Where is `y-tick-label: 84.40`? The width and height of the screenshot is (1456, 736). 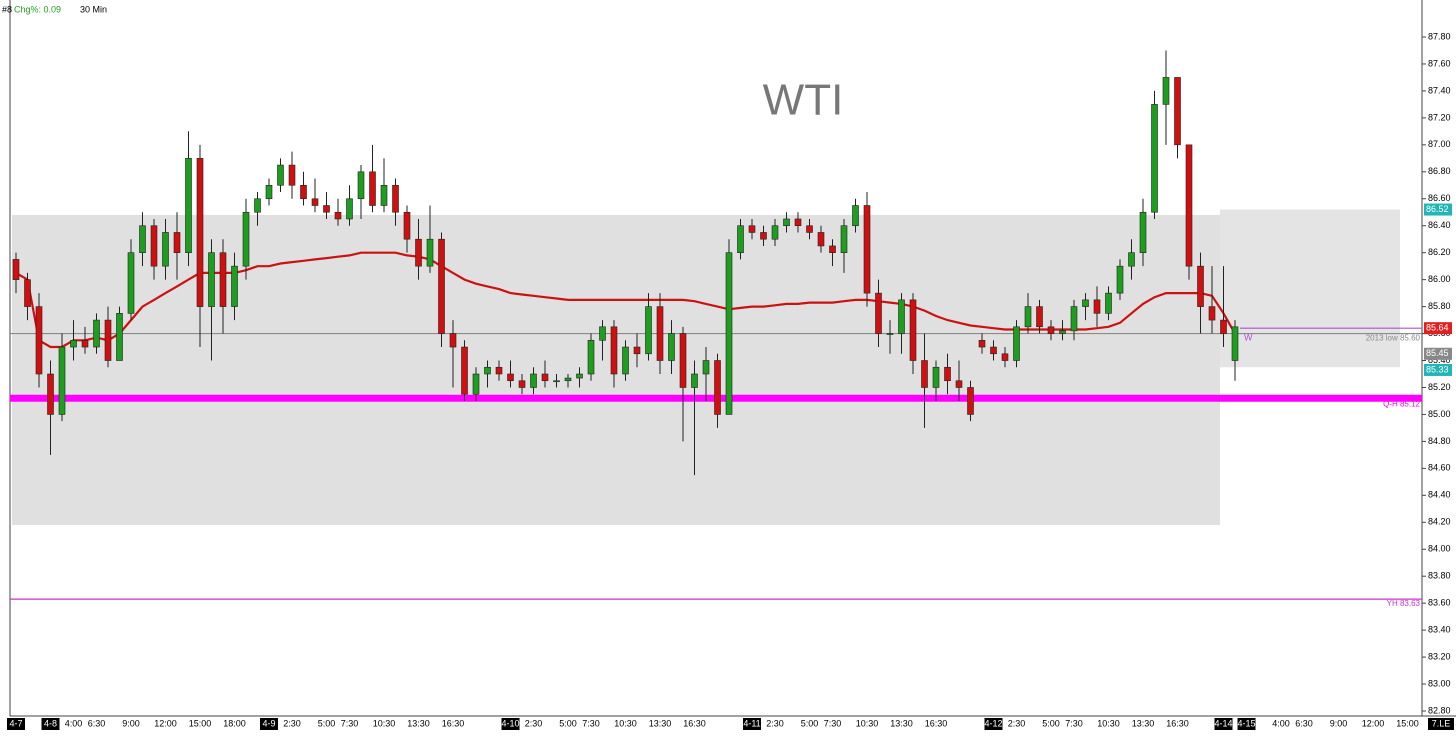
y-tick-label: 84.40 is located at coordinates (1439, 495).